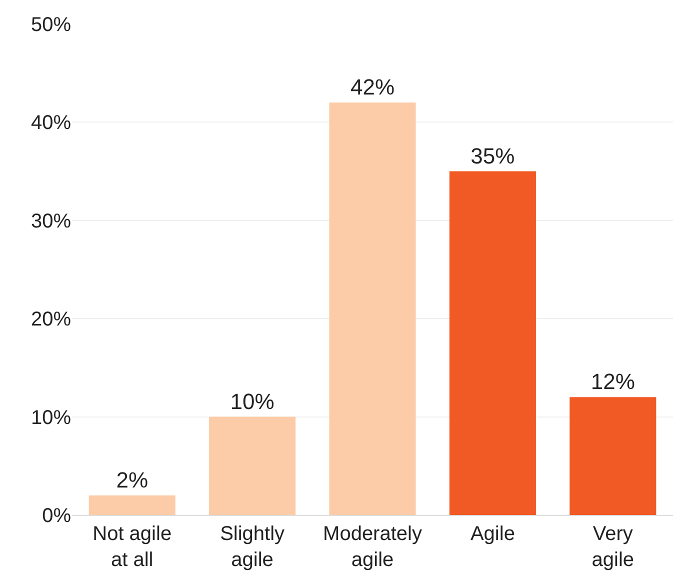 This screenshot has width=679, height=577. I want to click on x-tick-label: Slightly agile, so click(252, 547).